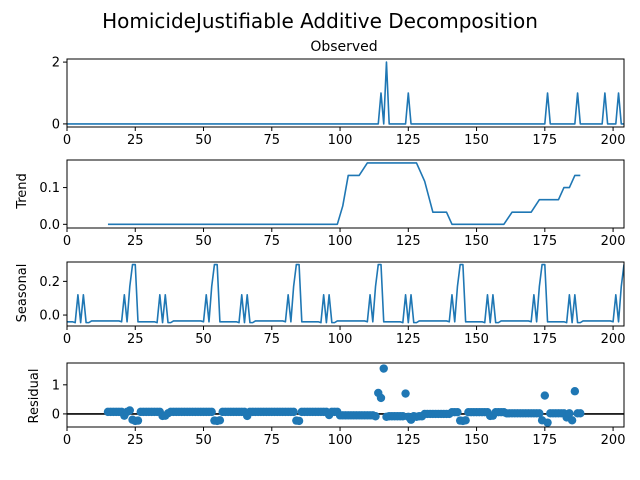  I want to click on y-tick-label: 0.1, so click(49, 188).